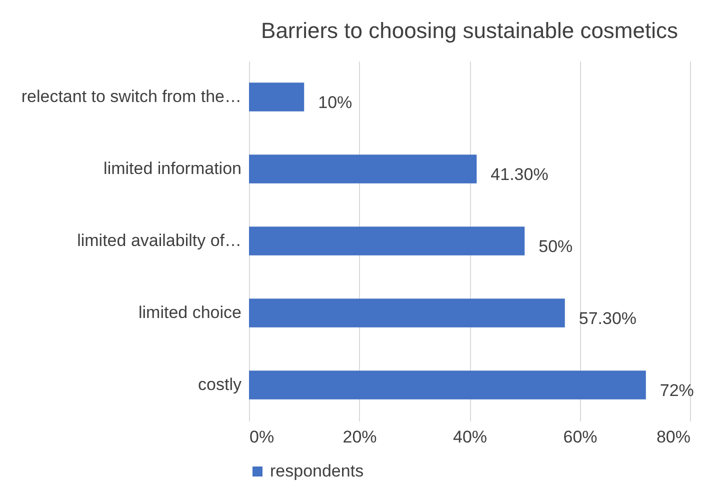 This screenshot has height=490, width=720. What do you see at coordinates (173, 168) in the screenshot?
I see `y-tick-label: limited information` at bounding box center [173, 168].